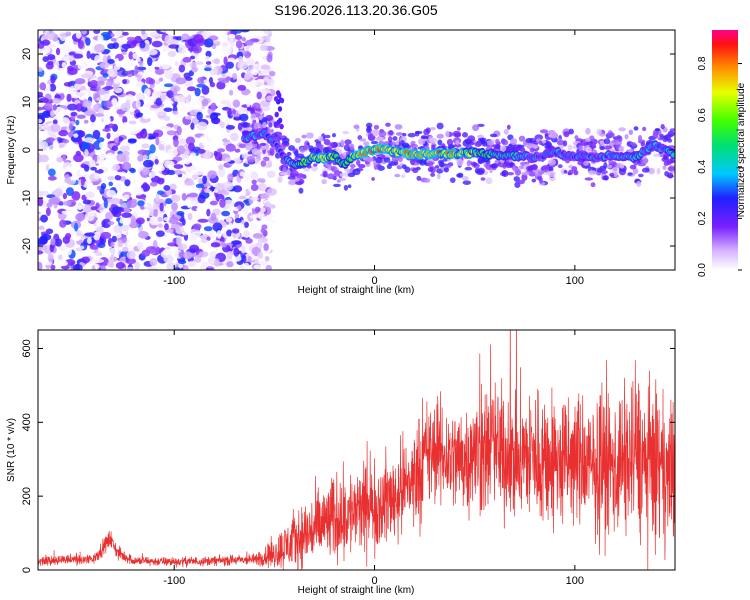 This screenshot has height=600, width=750. What do you see at coordinates (356, 590) in the screenshot?
I see `snr-xlabel: Height of straight line (km)` at bounding box center [356, 590].